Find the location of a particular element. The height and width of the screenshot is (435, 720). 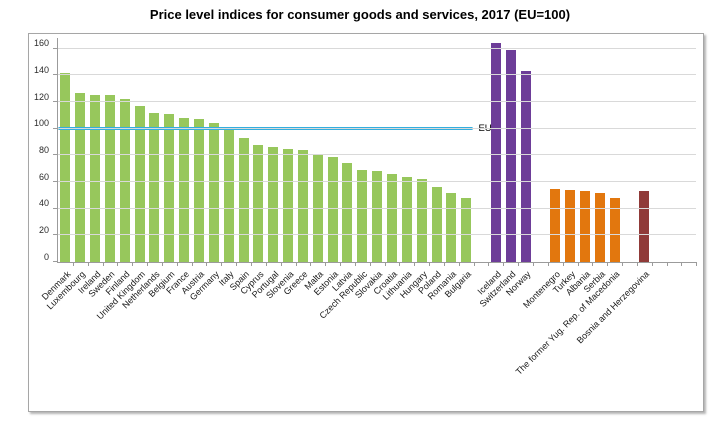

bar-slot-denmark: Denmark is located at coordinates (57, 170).